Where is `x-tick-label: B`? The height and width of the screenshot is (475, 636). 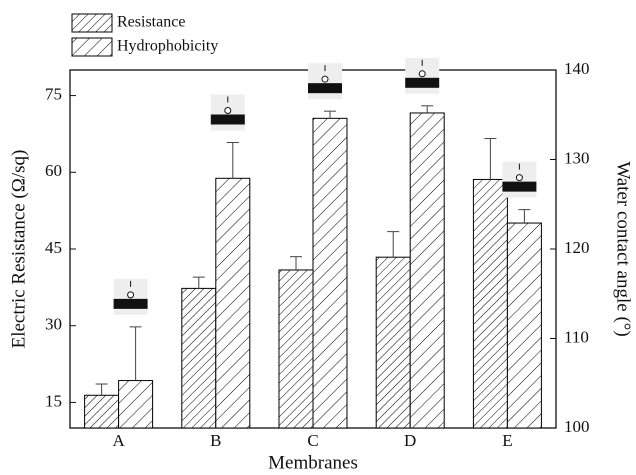
x-tick-label: B is located at coordinates (215, 440).